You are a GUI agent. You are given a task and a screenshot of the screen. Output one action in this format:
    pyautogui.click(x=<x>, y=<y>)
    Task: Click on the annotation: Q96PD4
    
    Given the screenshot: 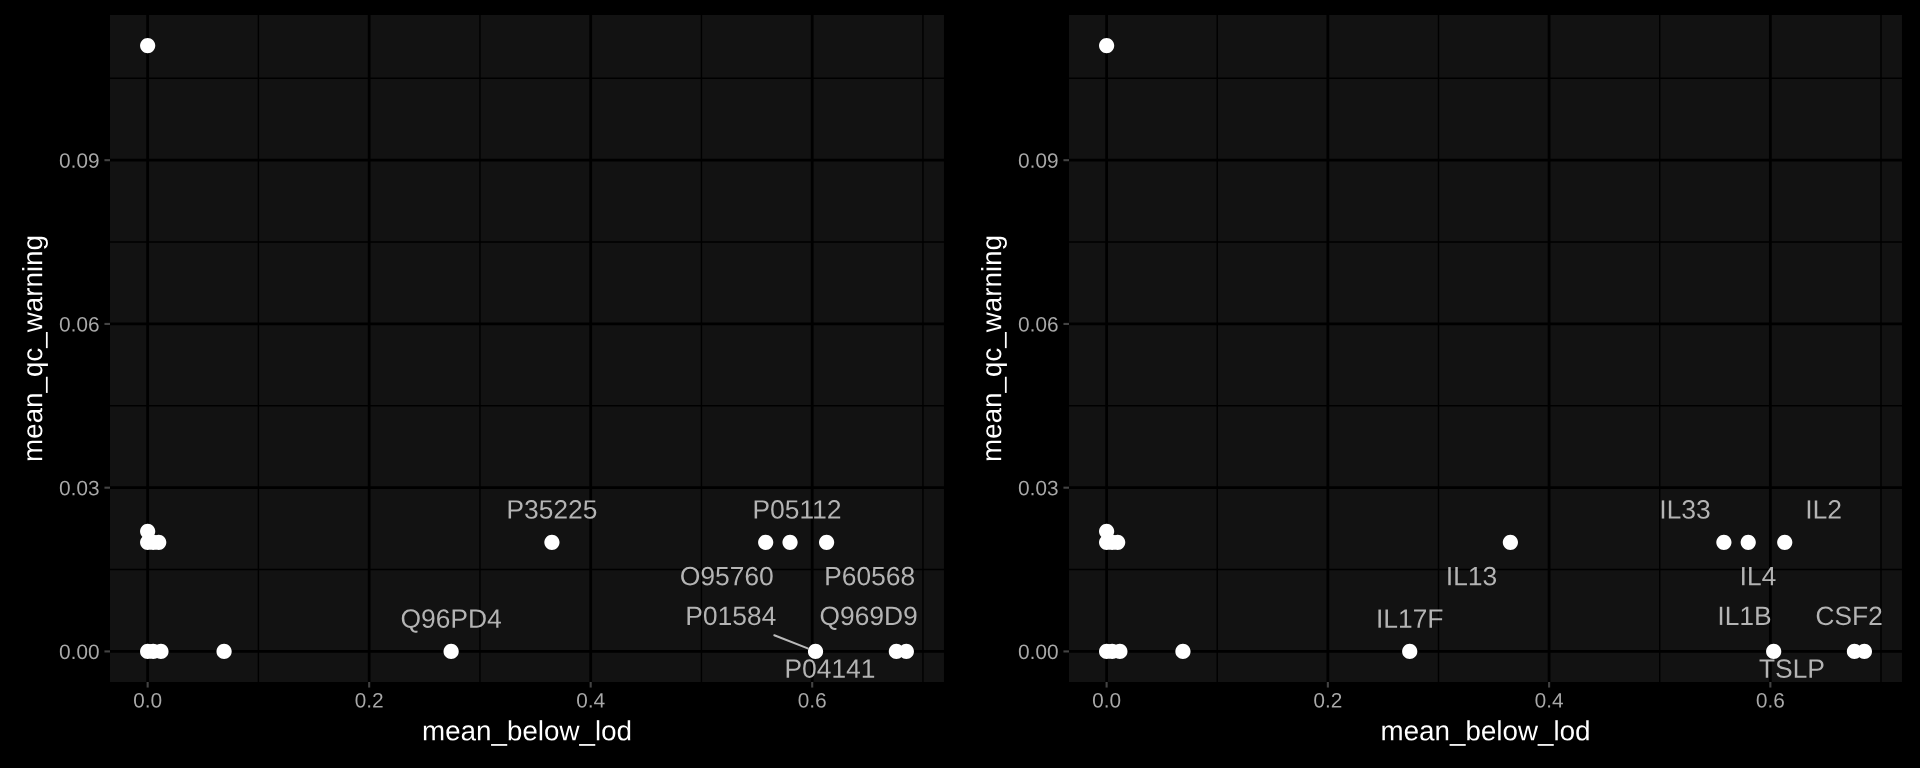 What is the action you would take?
    pyautogui.click(x=451, y=621)
    